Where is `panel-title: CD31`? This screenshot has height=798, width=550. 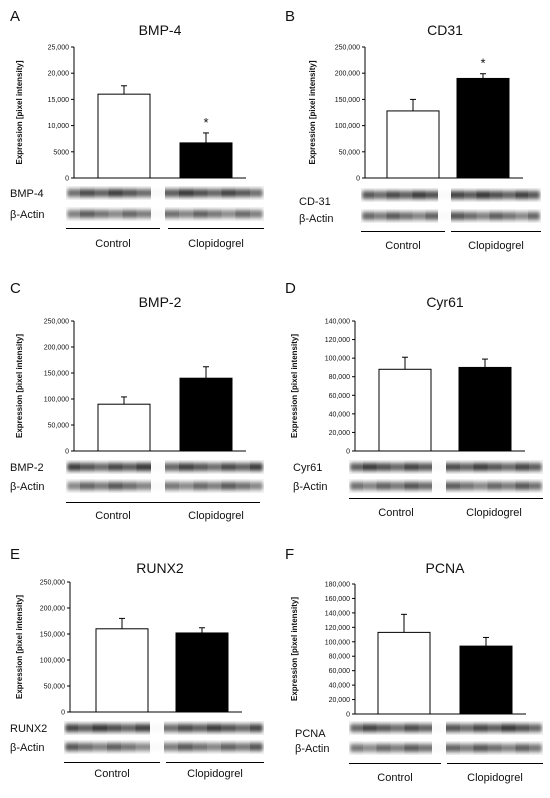 panel-title: CD31 is located at coordinates (445, 30).